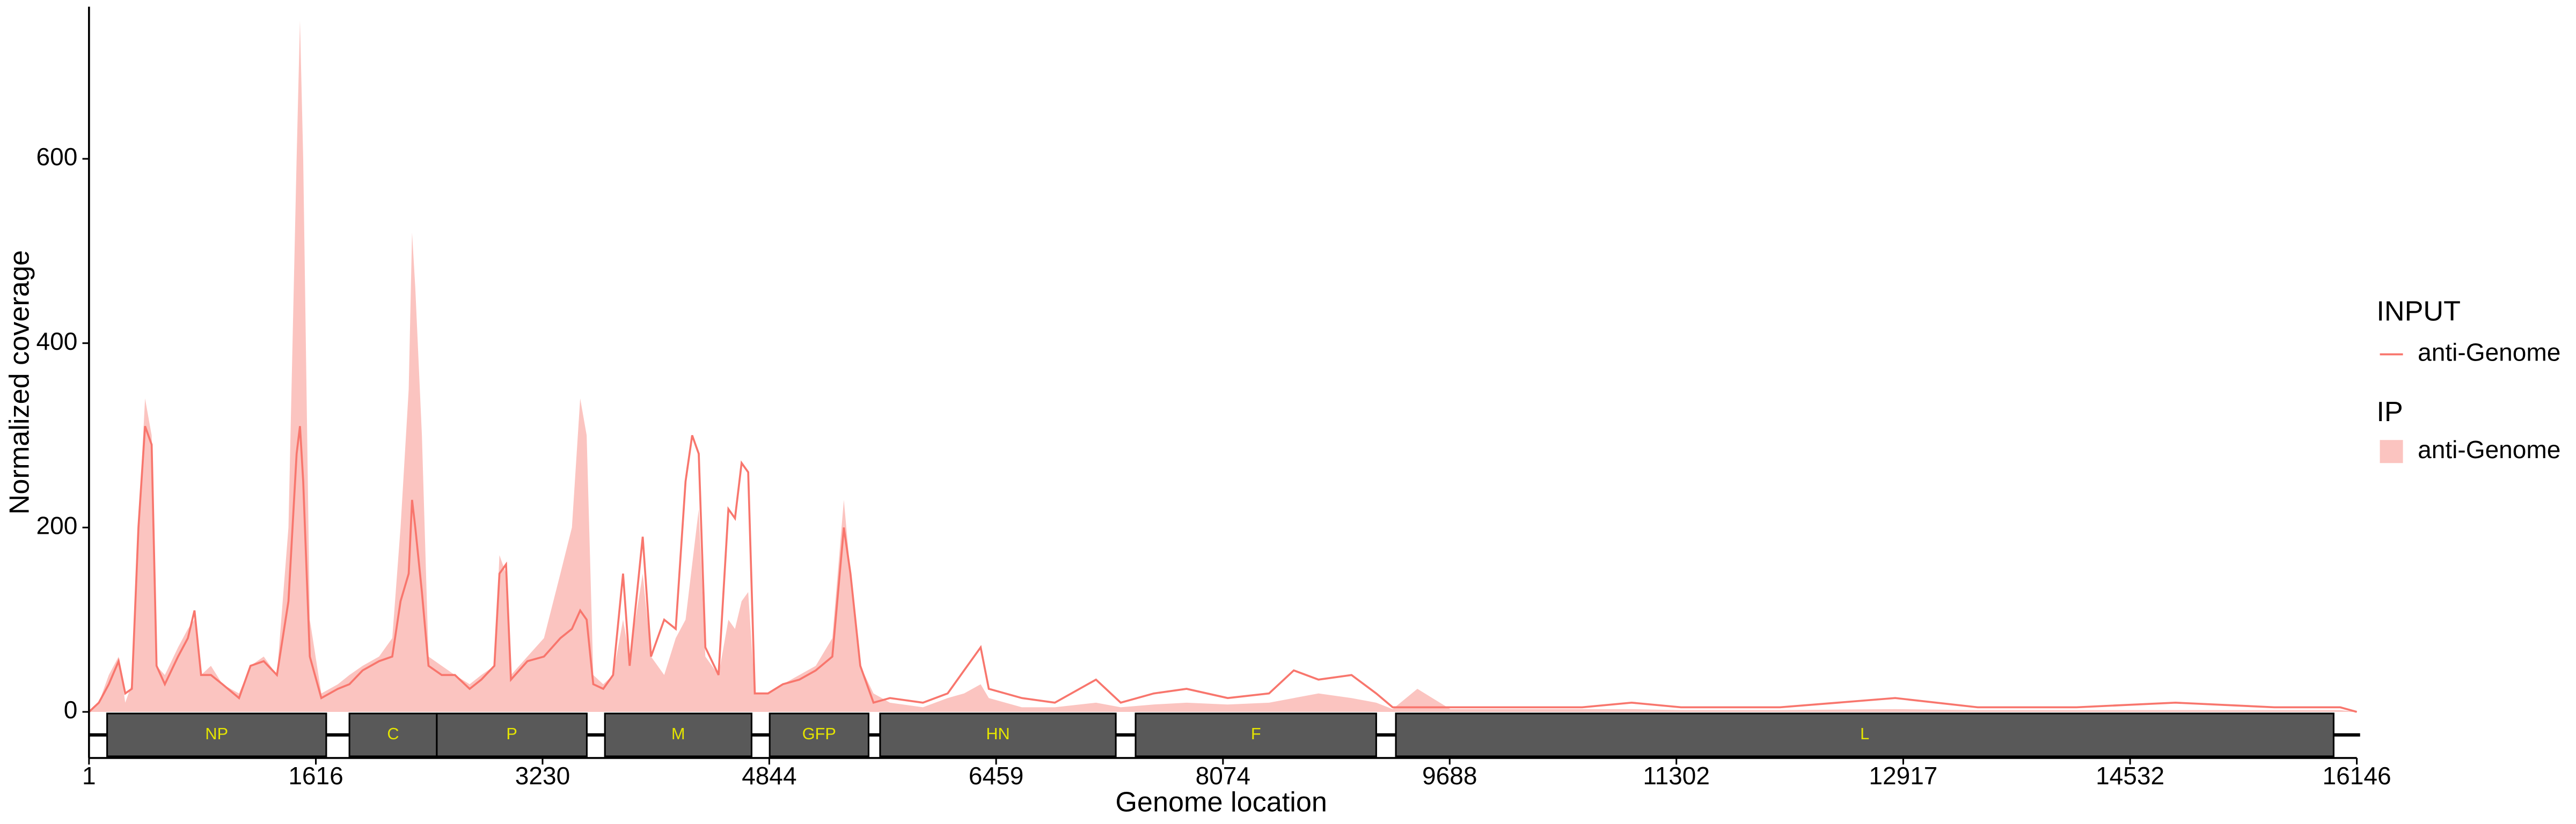  I want to click on x-tick-label: 8074, so click(1223, 776).